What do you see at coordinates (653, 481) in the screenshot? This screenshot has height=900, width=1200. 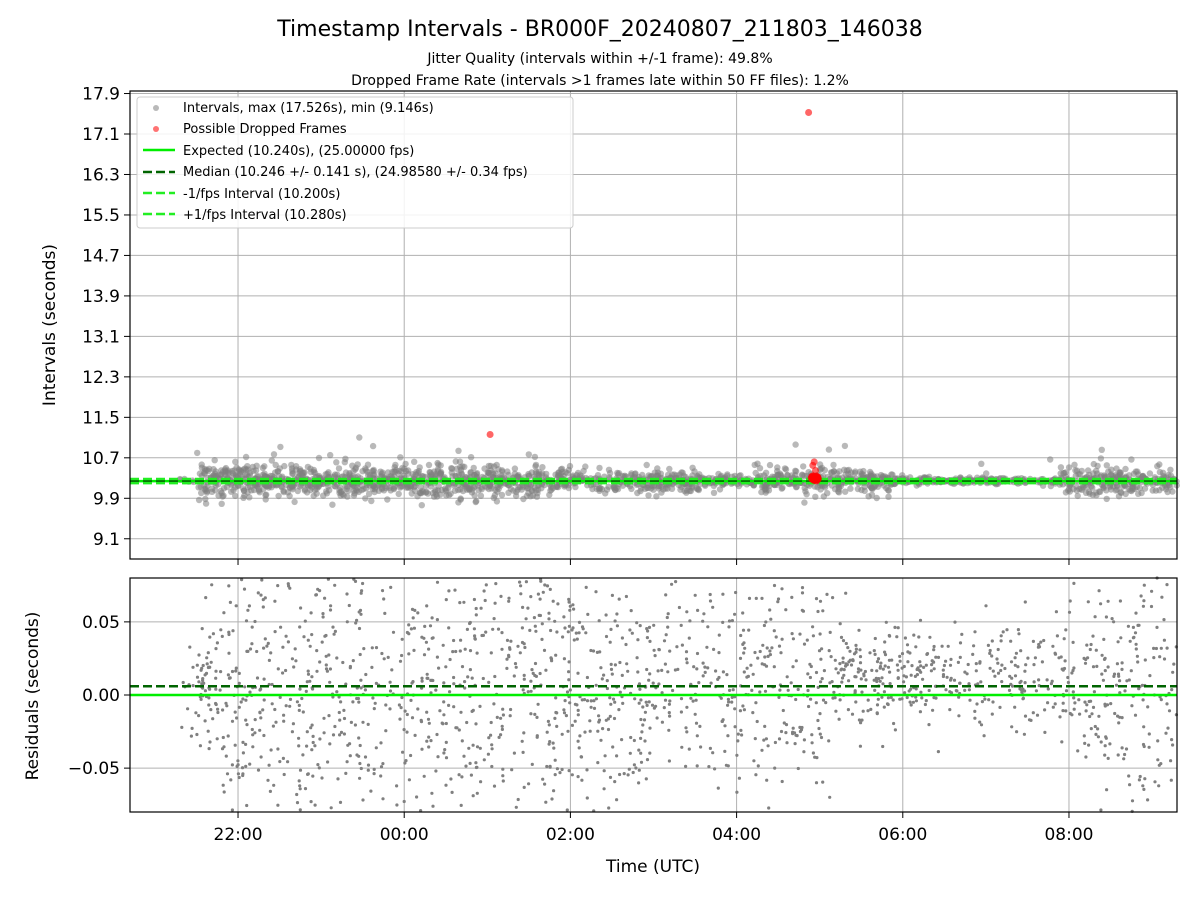 I see `intervals-reference-lines` at bounding box center [653, 481].